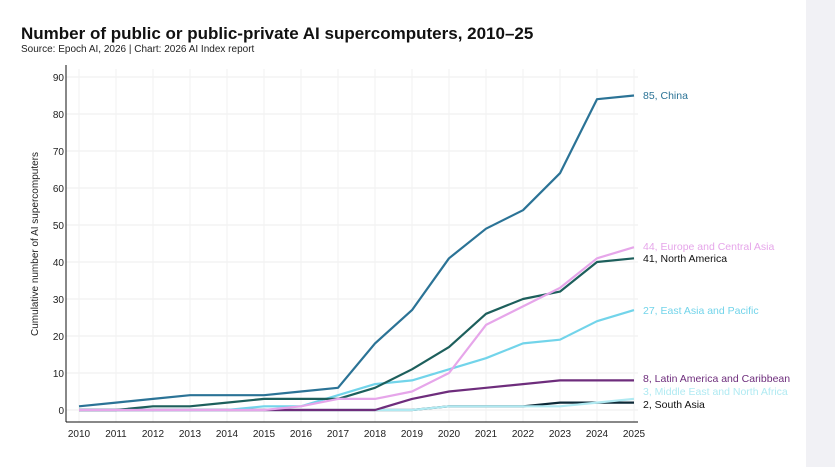 Image resolution: width=835 pixels, height=467 pixels. I want to click on y-tick-label: 40, so click(59, 263).